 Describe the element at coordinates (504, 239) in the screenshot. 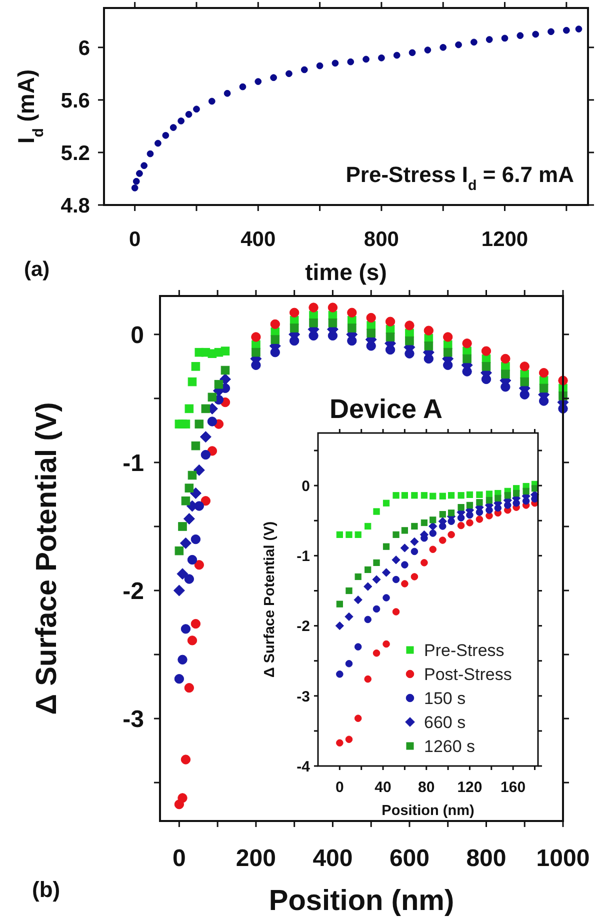

I see `x-tick-label: 1200` at that location.